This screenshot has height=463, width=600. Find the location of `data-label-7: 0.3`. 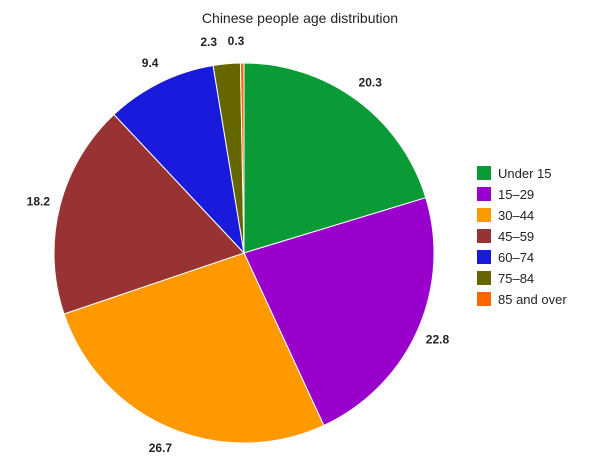

data-label-7: 0.3 is located at coordinates (236, 41).